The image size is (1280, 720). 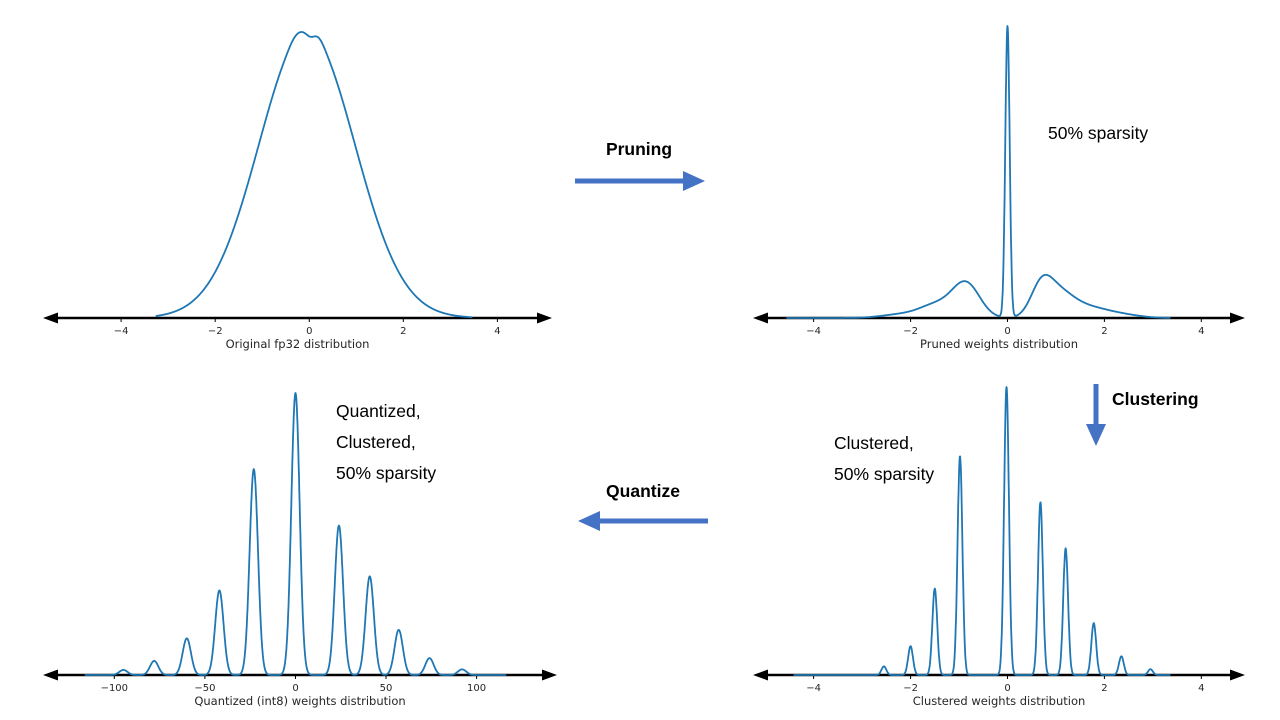 I want to click on chart-xlabel: Original fp32 distribution, so click(x=298, y=344).